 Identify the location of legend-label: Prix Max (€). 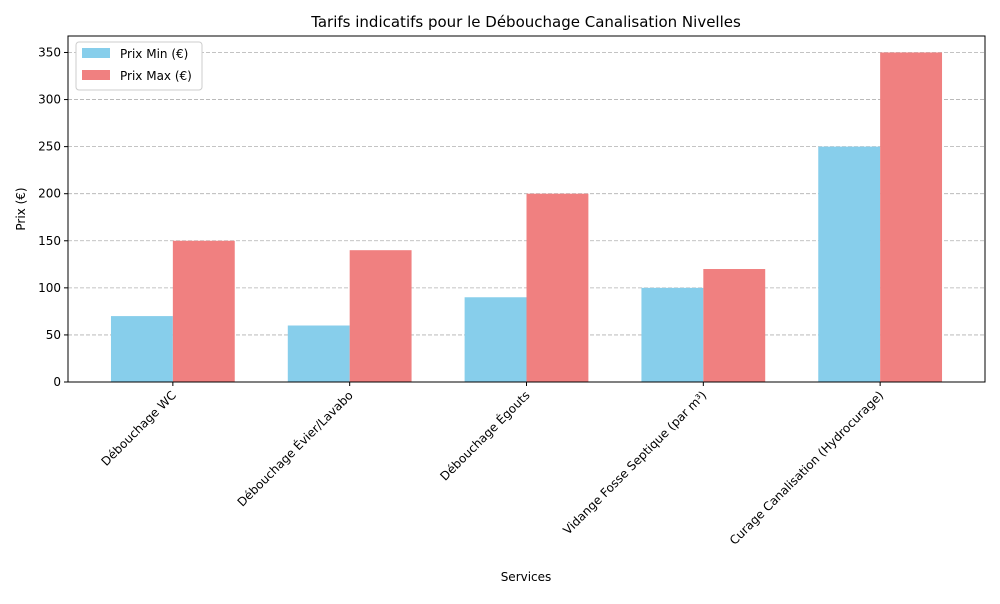
(156, 76).